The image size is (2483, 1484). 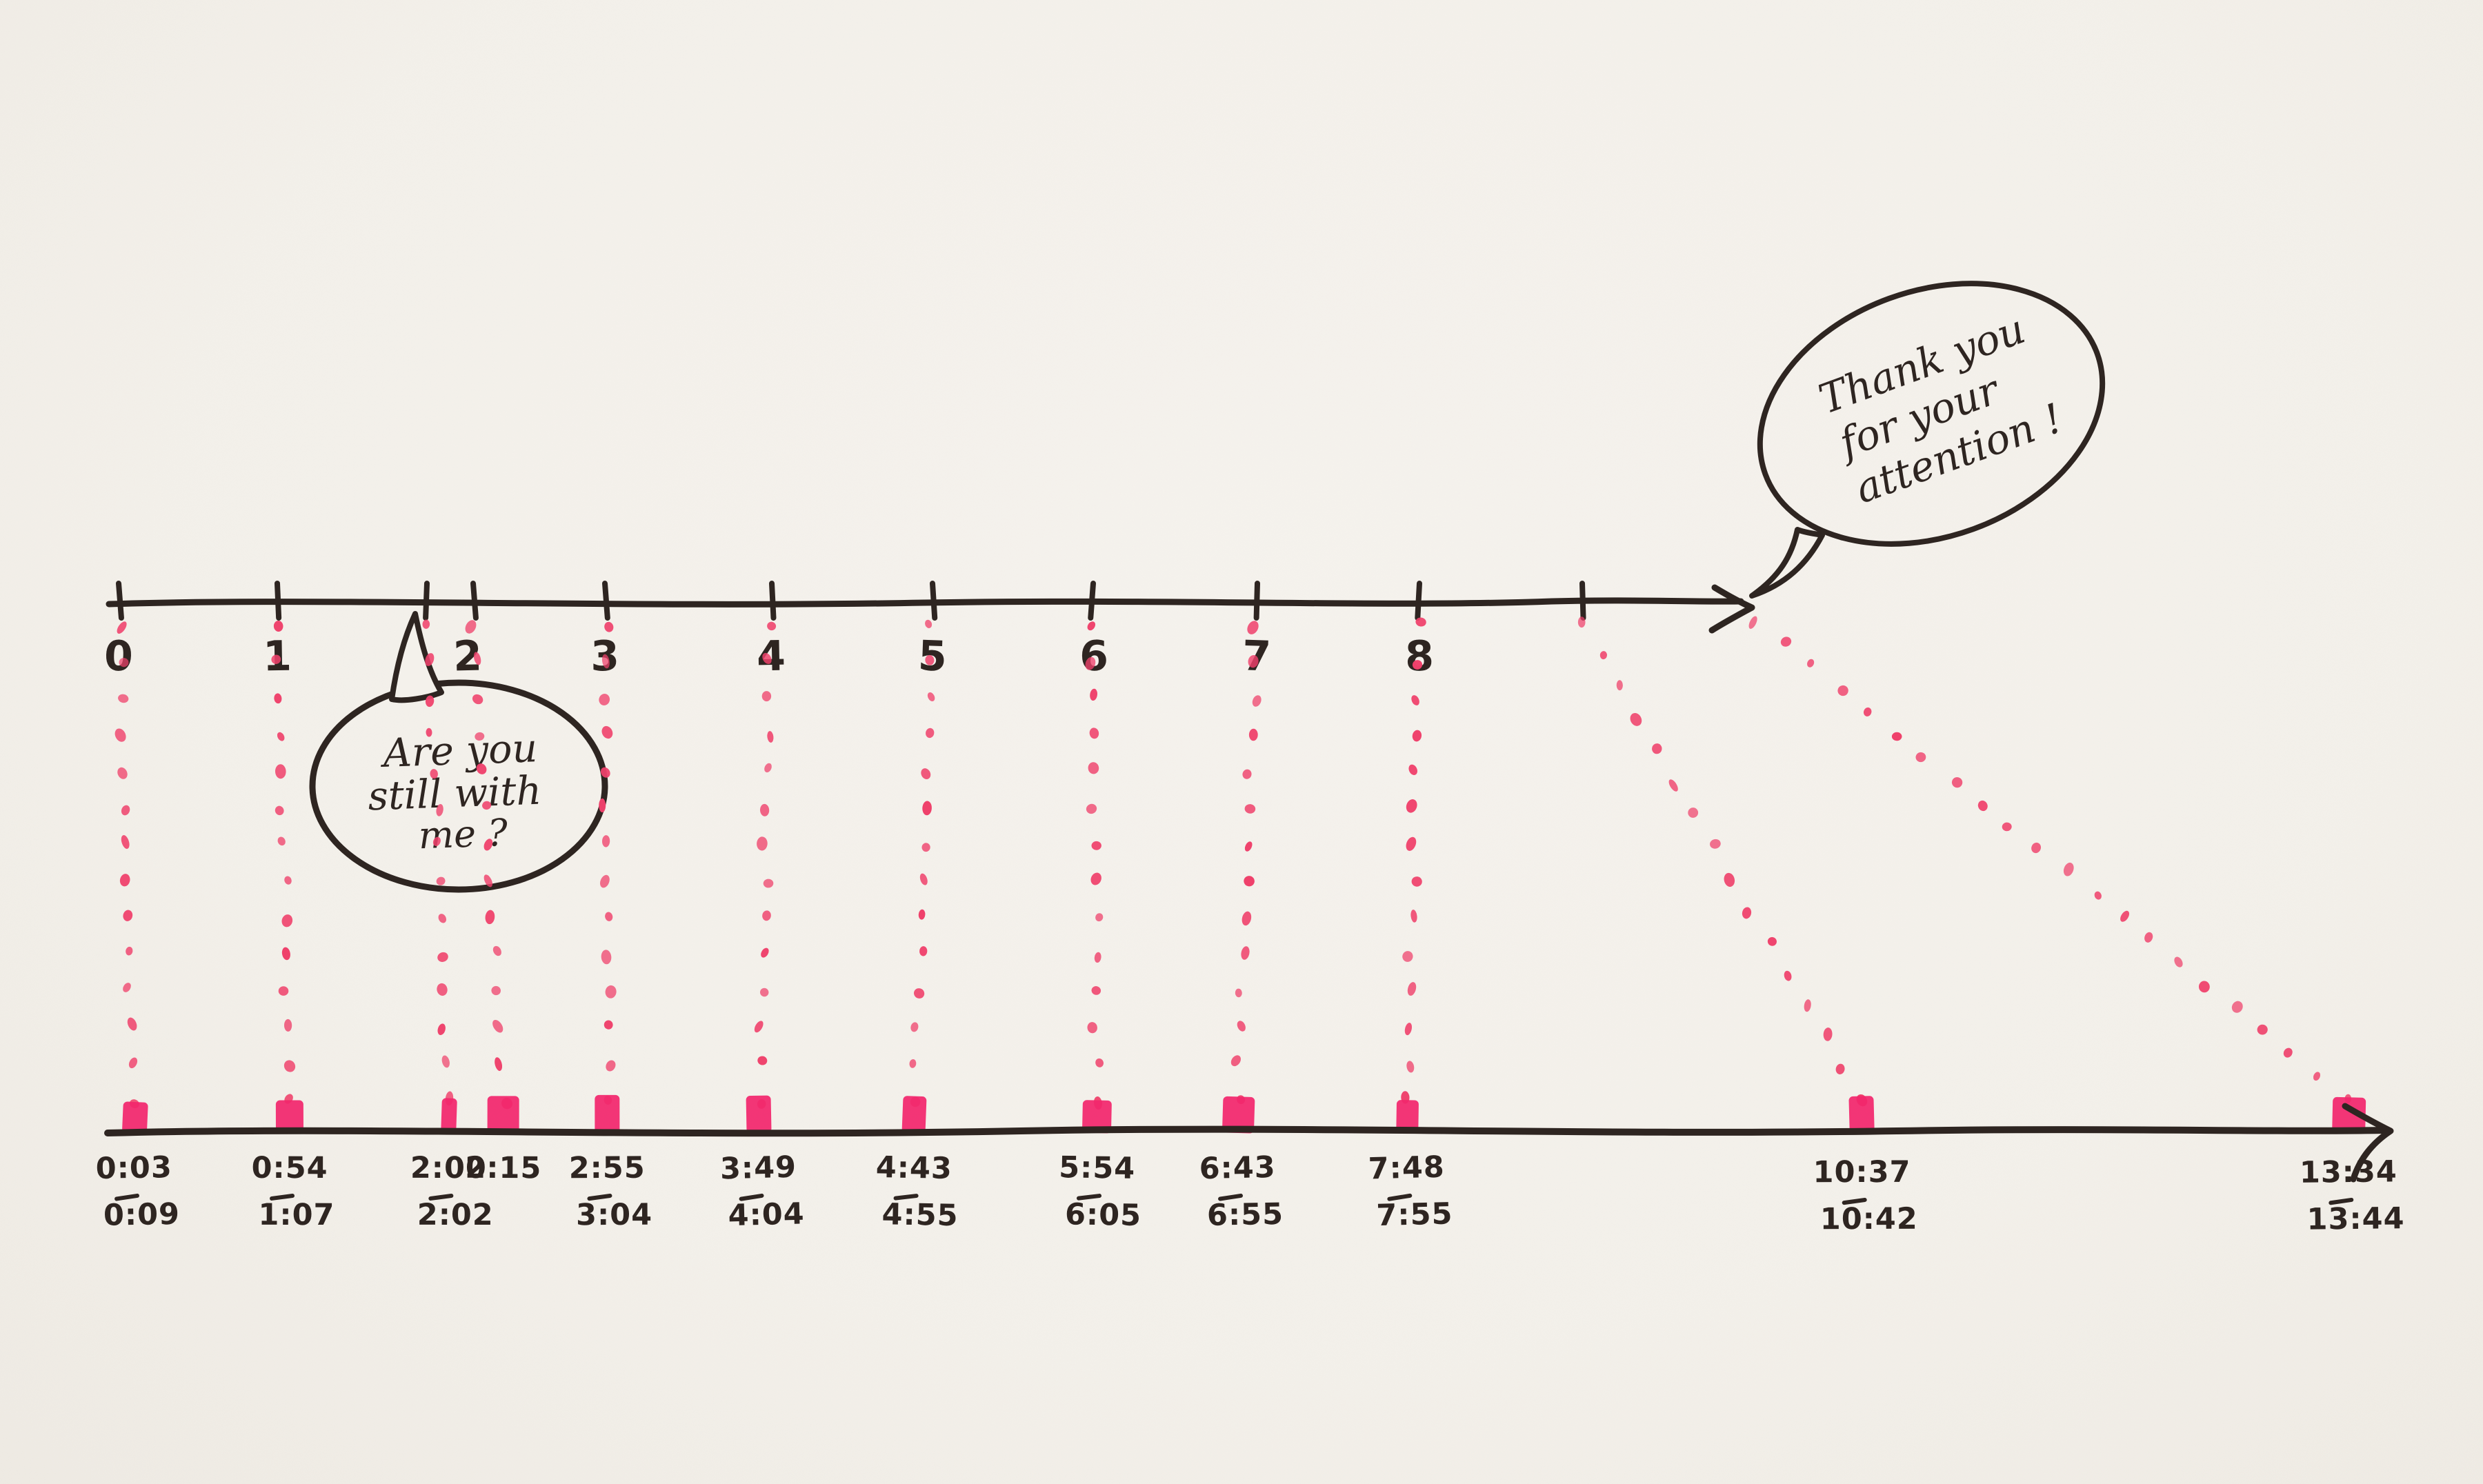 What do you see at coordinates (290, 1168) in the screenshot?
I see `start-time-label: 0:54` at bounding box center [290, 1168].